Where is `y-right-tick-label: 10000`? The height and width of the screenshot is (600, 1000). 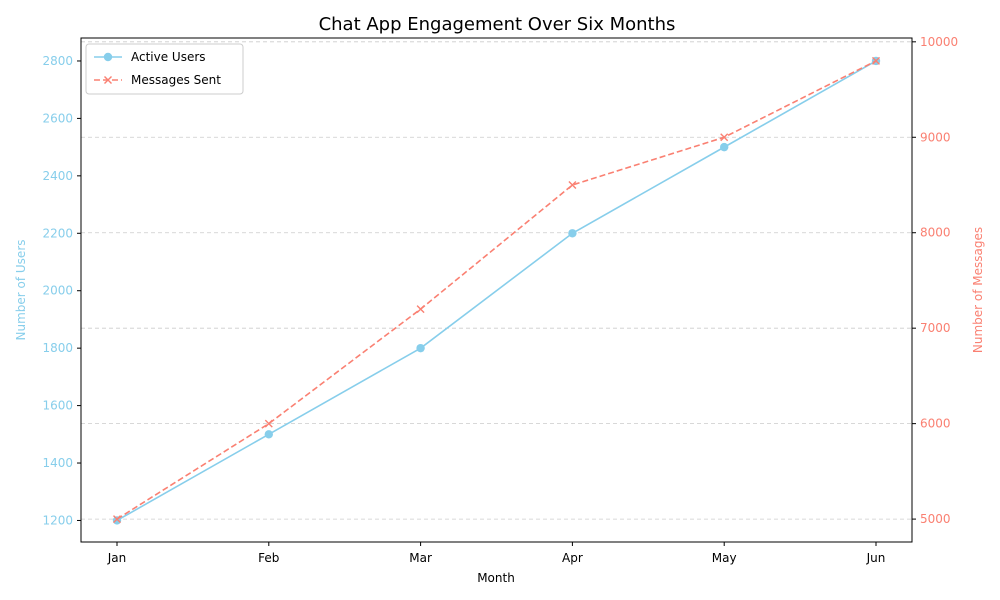
y-right-tick-label: 10000 is located at coordinates (939, 42).